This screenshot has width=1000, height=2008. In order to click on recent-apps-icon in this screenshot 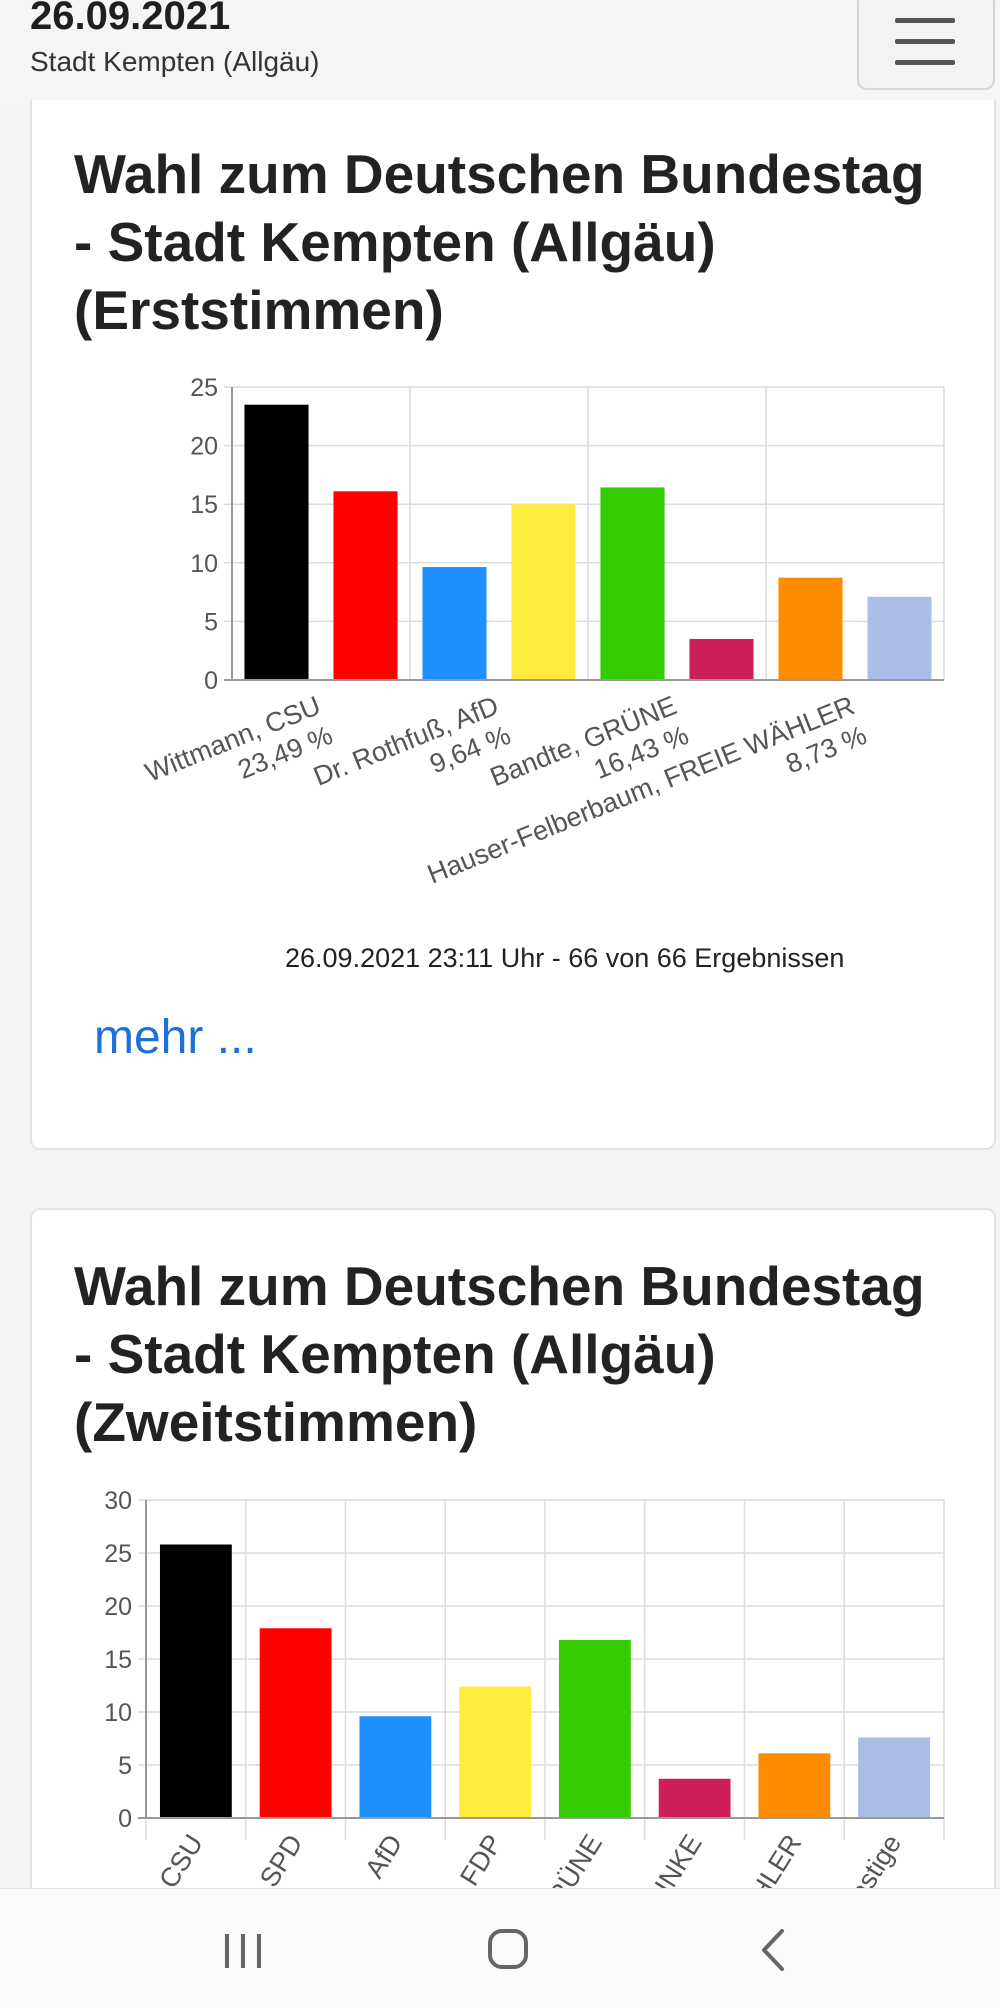, I will do `click(243, 1951)`.